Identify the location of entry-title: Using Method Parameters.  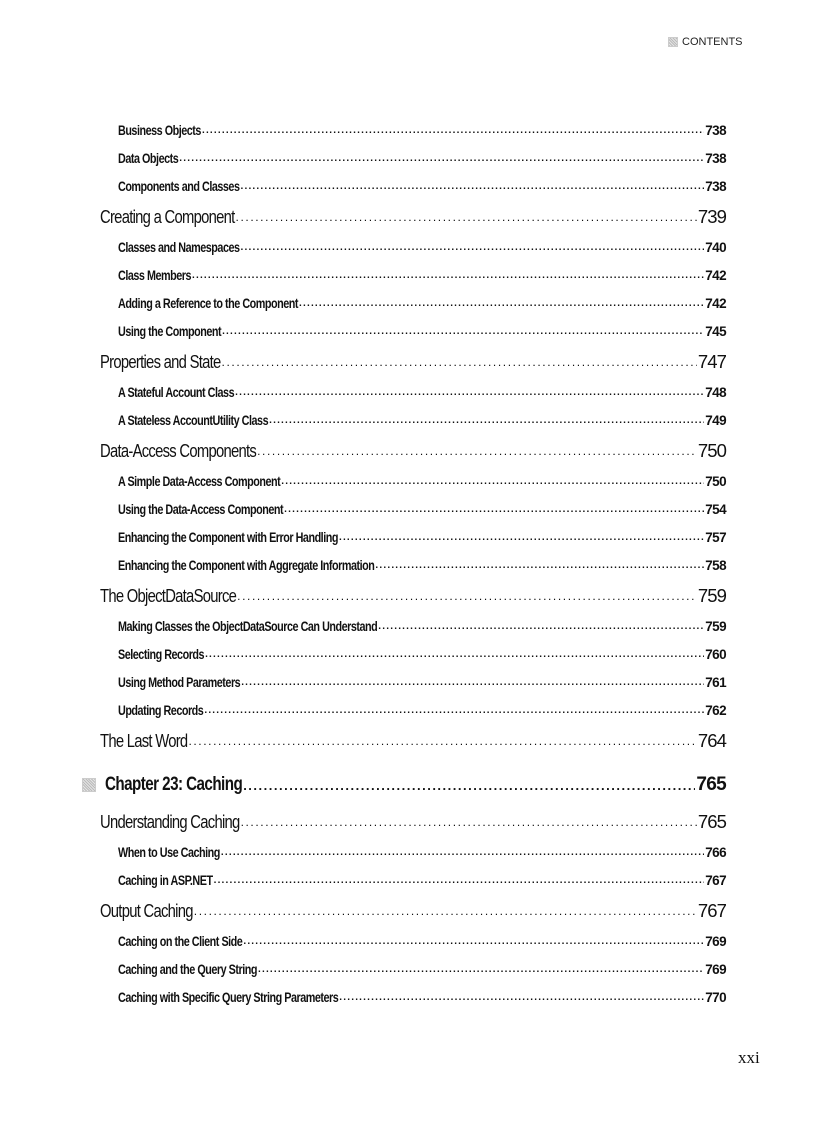
(179, 682).